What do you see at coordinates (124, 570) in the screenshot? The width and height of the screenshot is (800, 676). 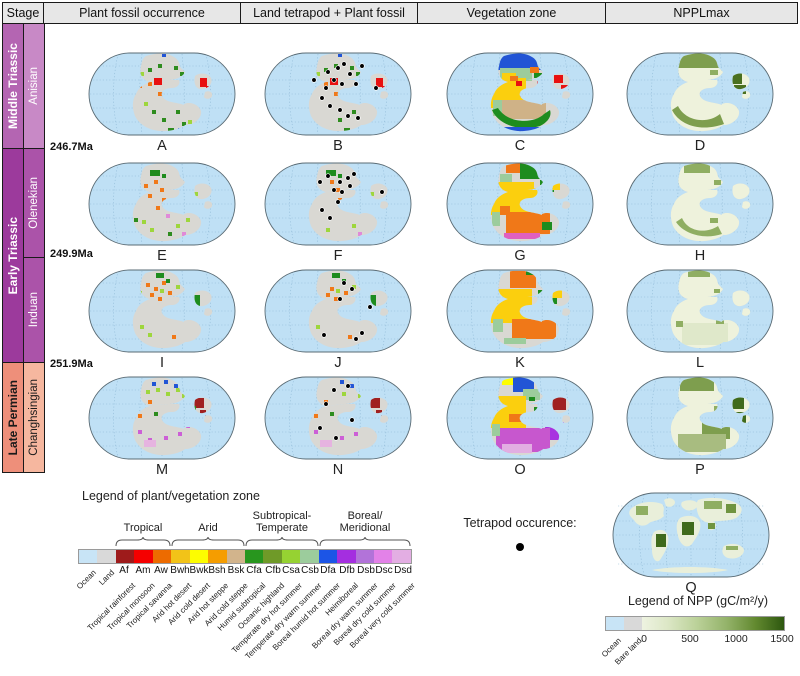 I see `code-af: Af` at bounding box center [124, 570].